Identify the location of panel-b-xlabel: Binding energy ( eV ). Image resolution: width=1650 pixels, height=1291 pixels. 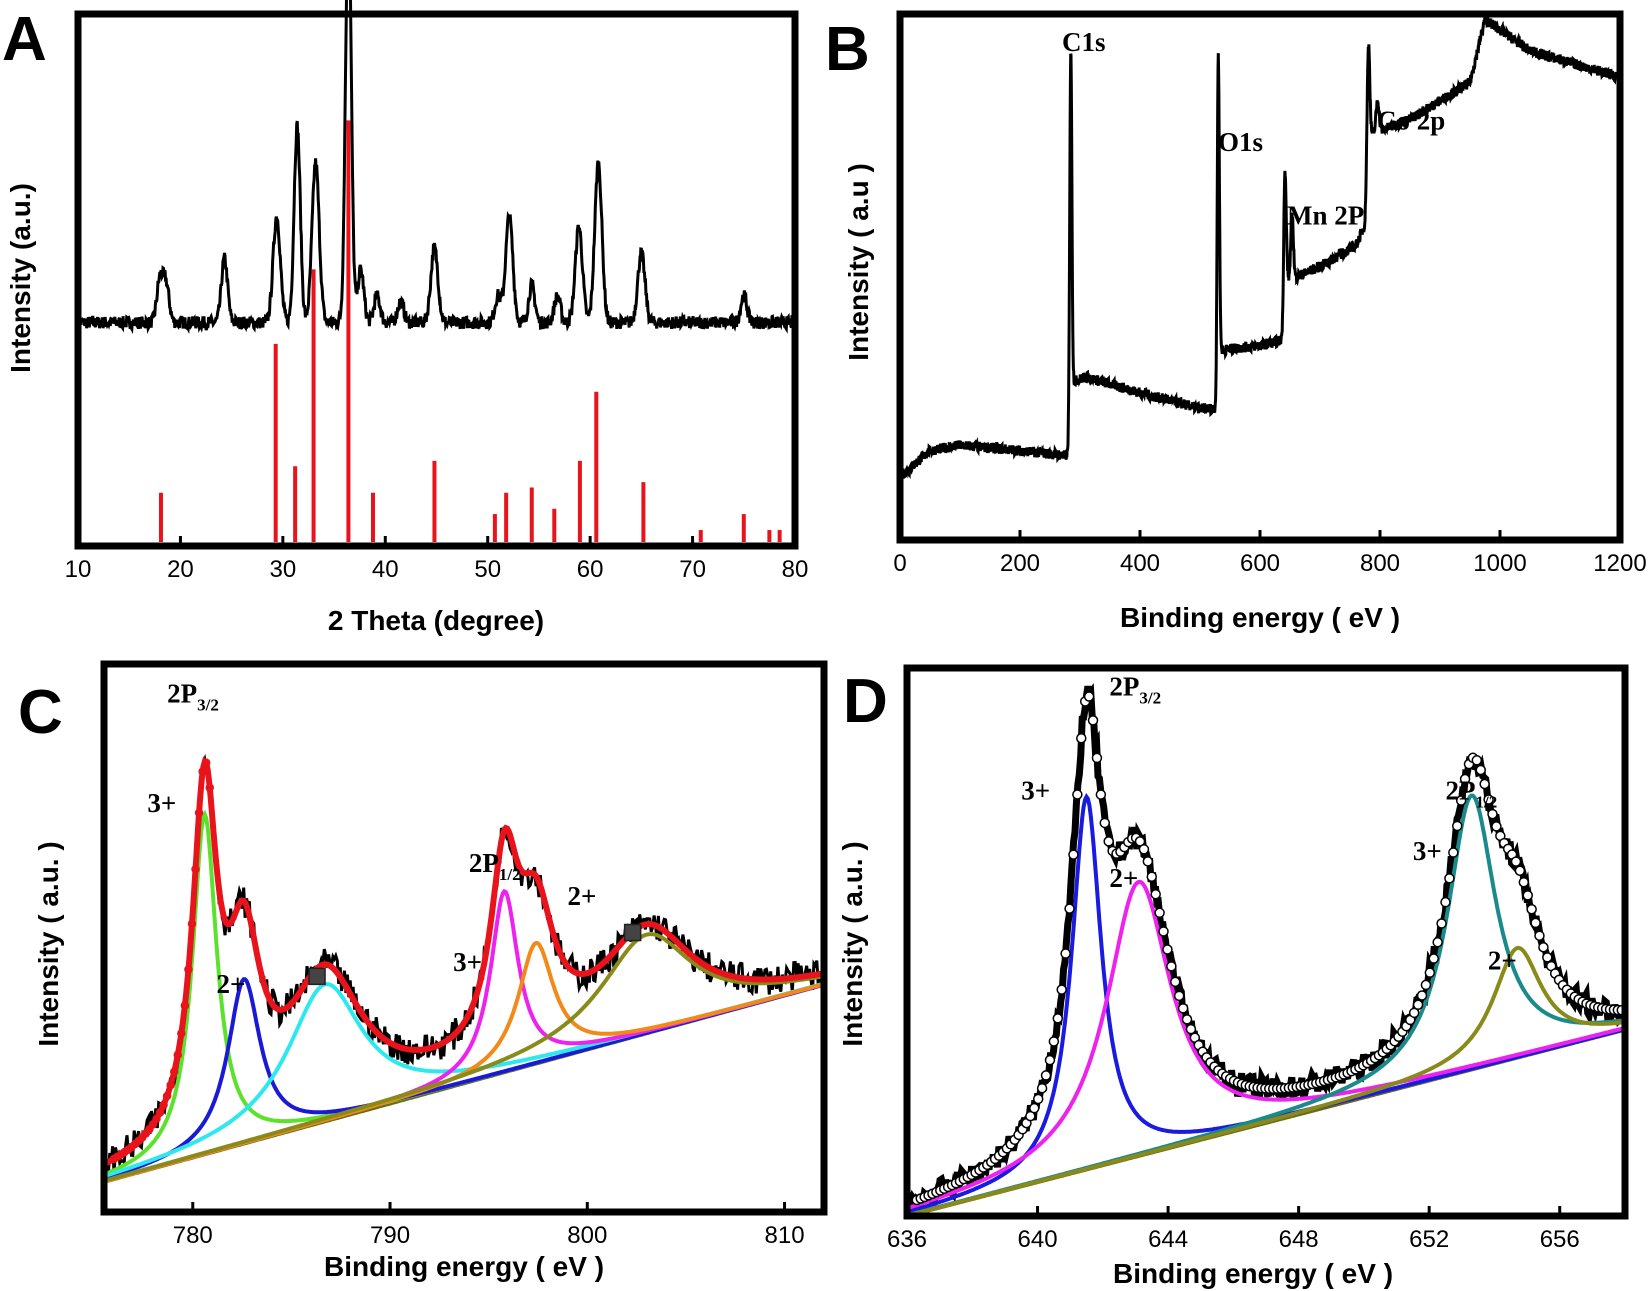
(1260, 617).